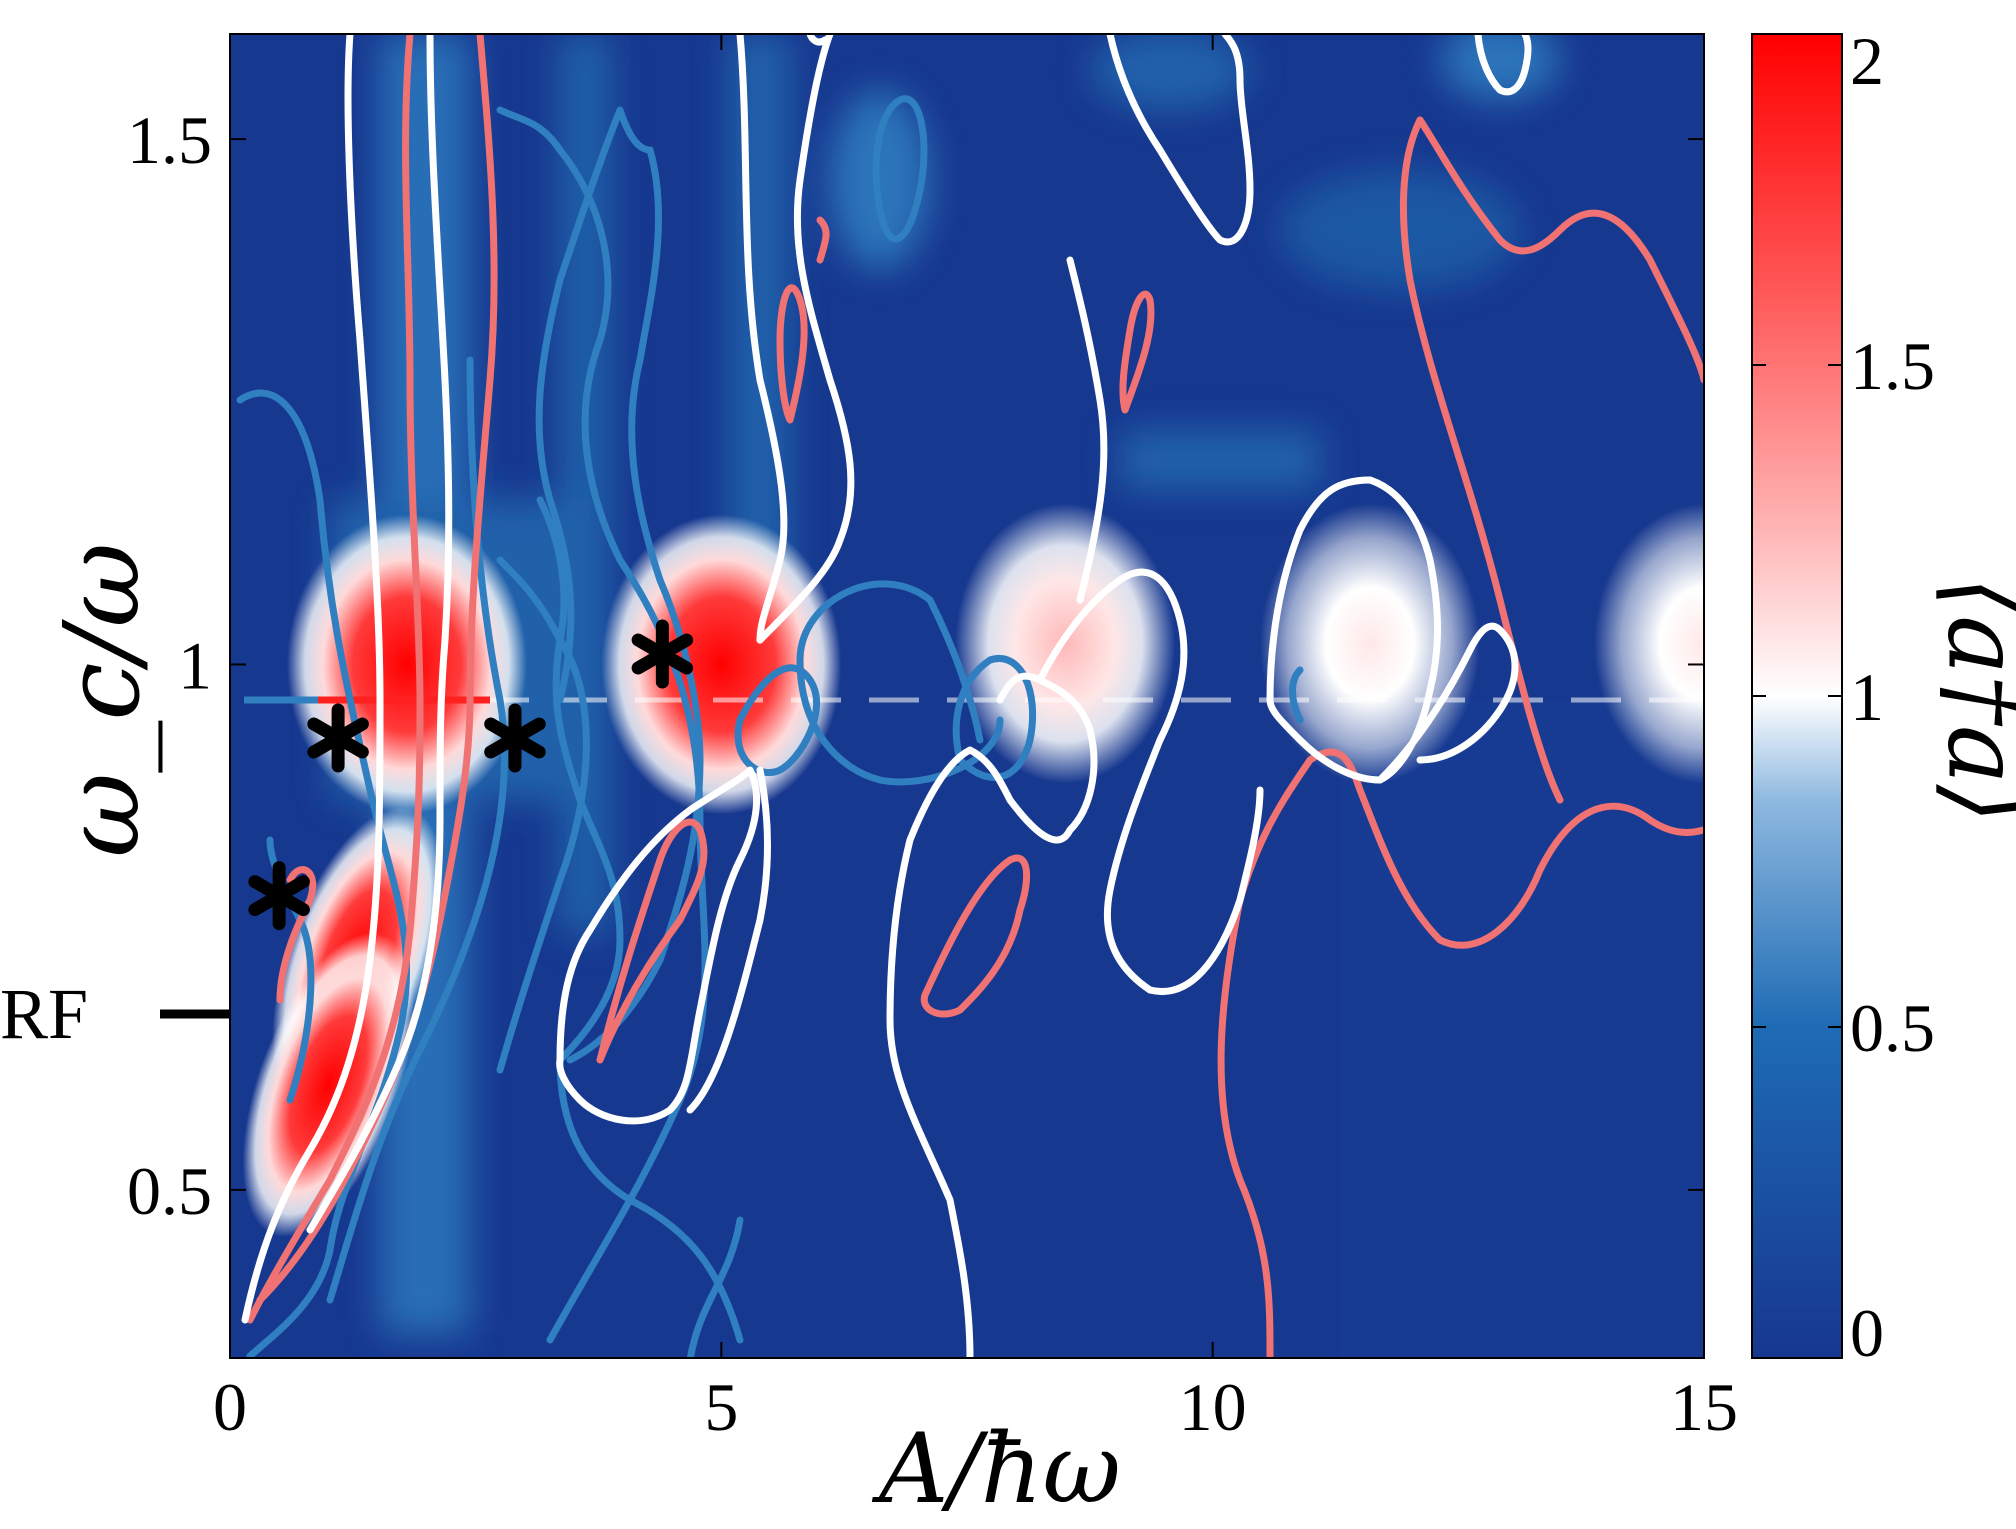 Image resolution: width=2016 pixels, height=1529 pixels. What do you see at coordinates (1867, 61) in the screenshot?
I see `colorbar-tick-label: 2` at bounding box center [1867, 61].